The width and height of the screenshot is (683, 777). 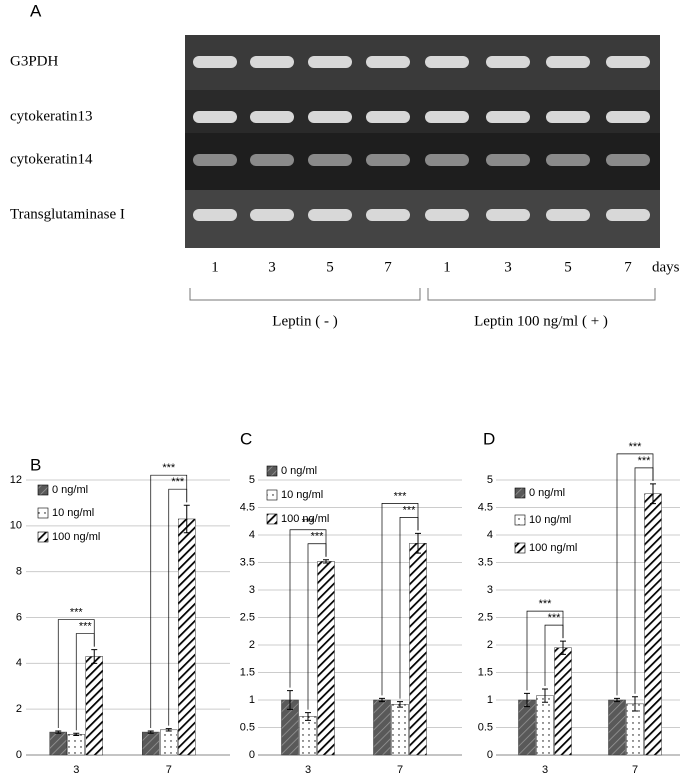 I want to click on row-label: Transglutaminase I, so click(x=67, y=214).